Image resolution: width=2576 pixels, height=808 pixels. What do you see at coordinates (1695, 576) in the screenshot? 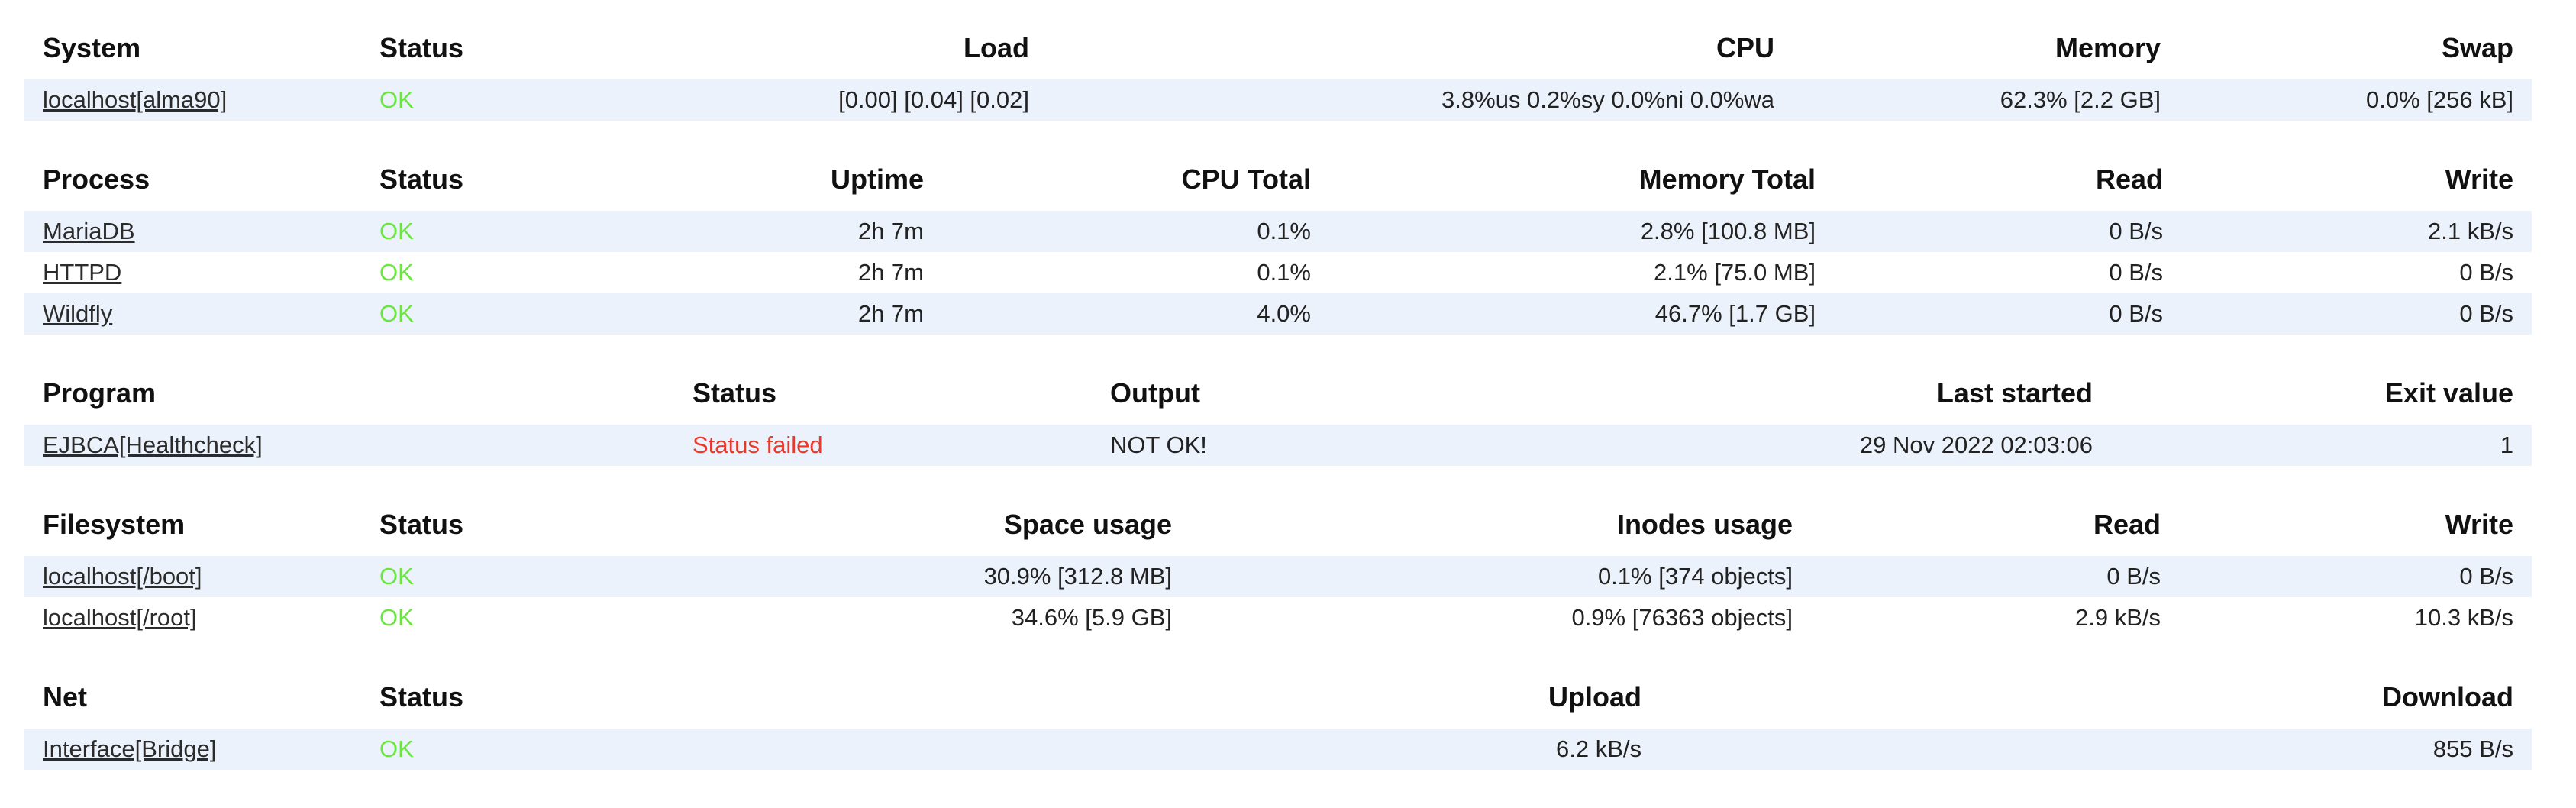
I see `cell-value: 0.1% [374 objects]` at bounding box center [1695, 576].